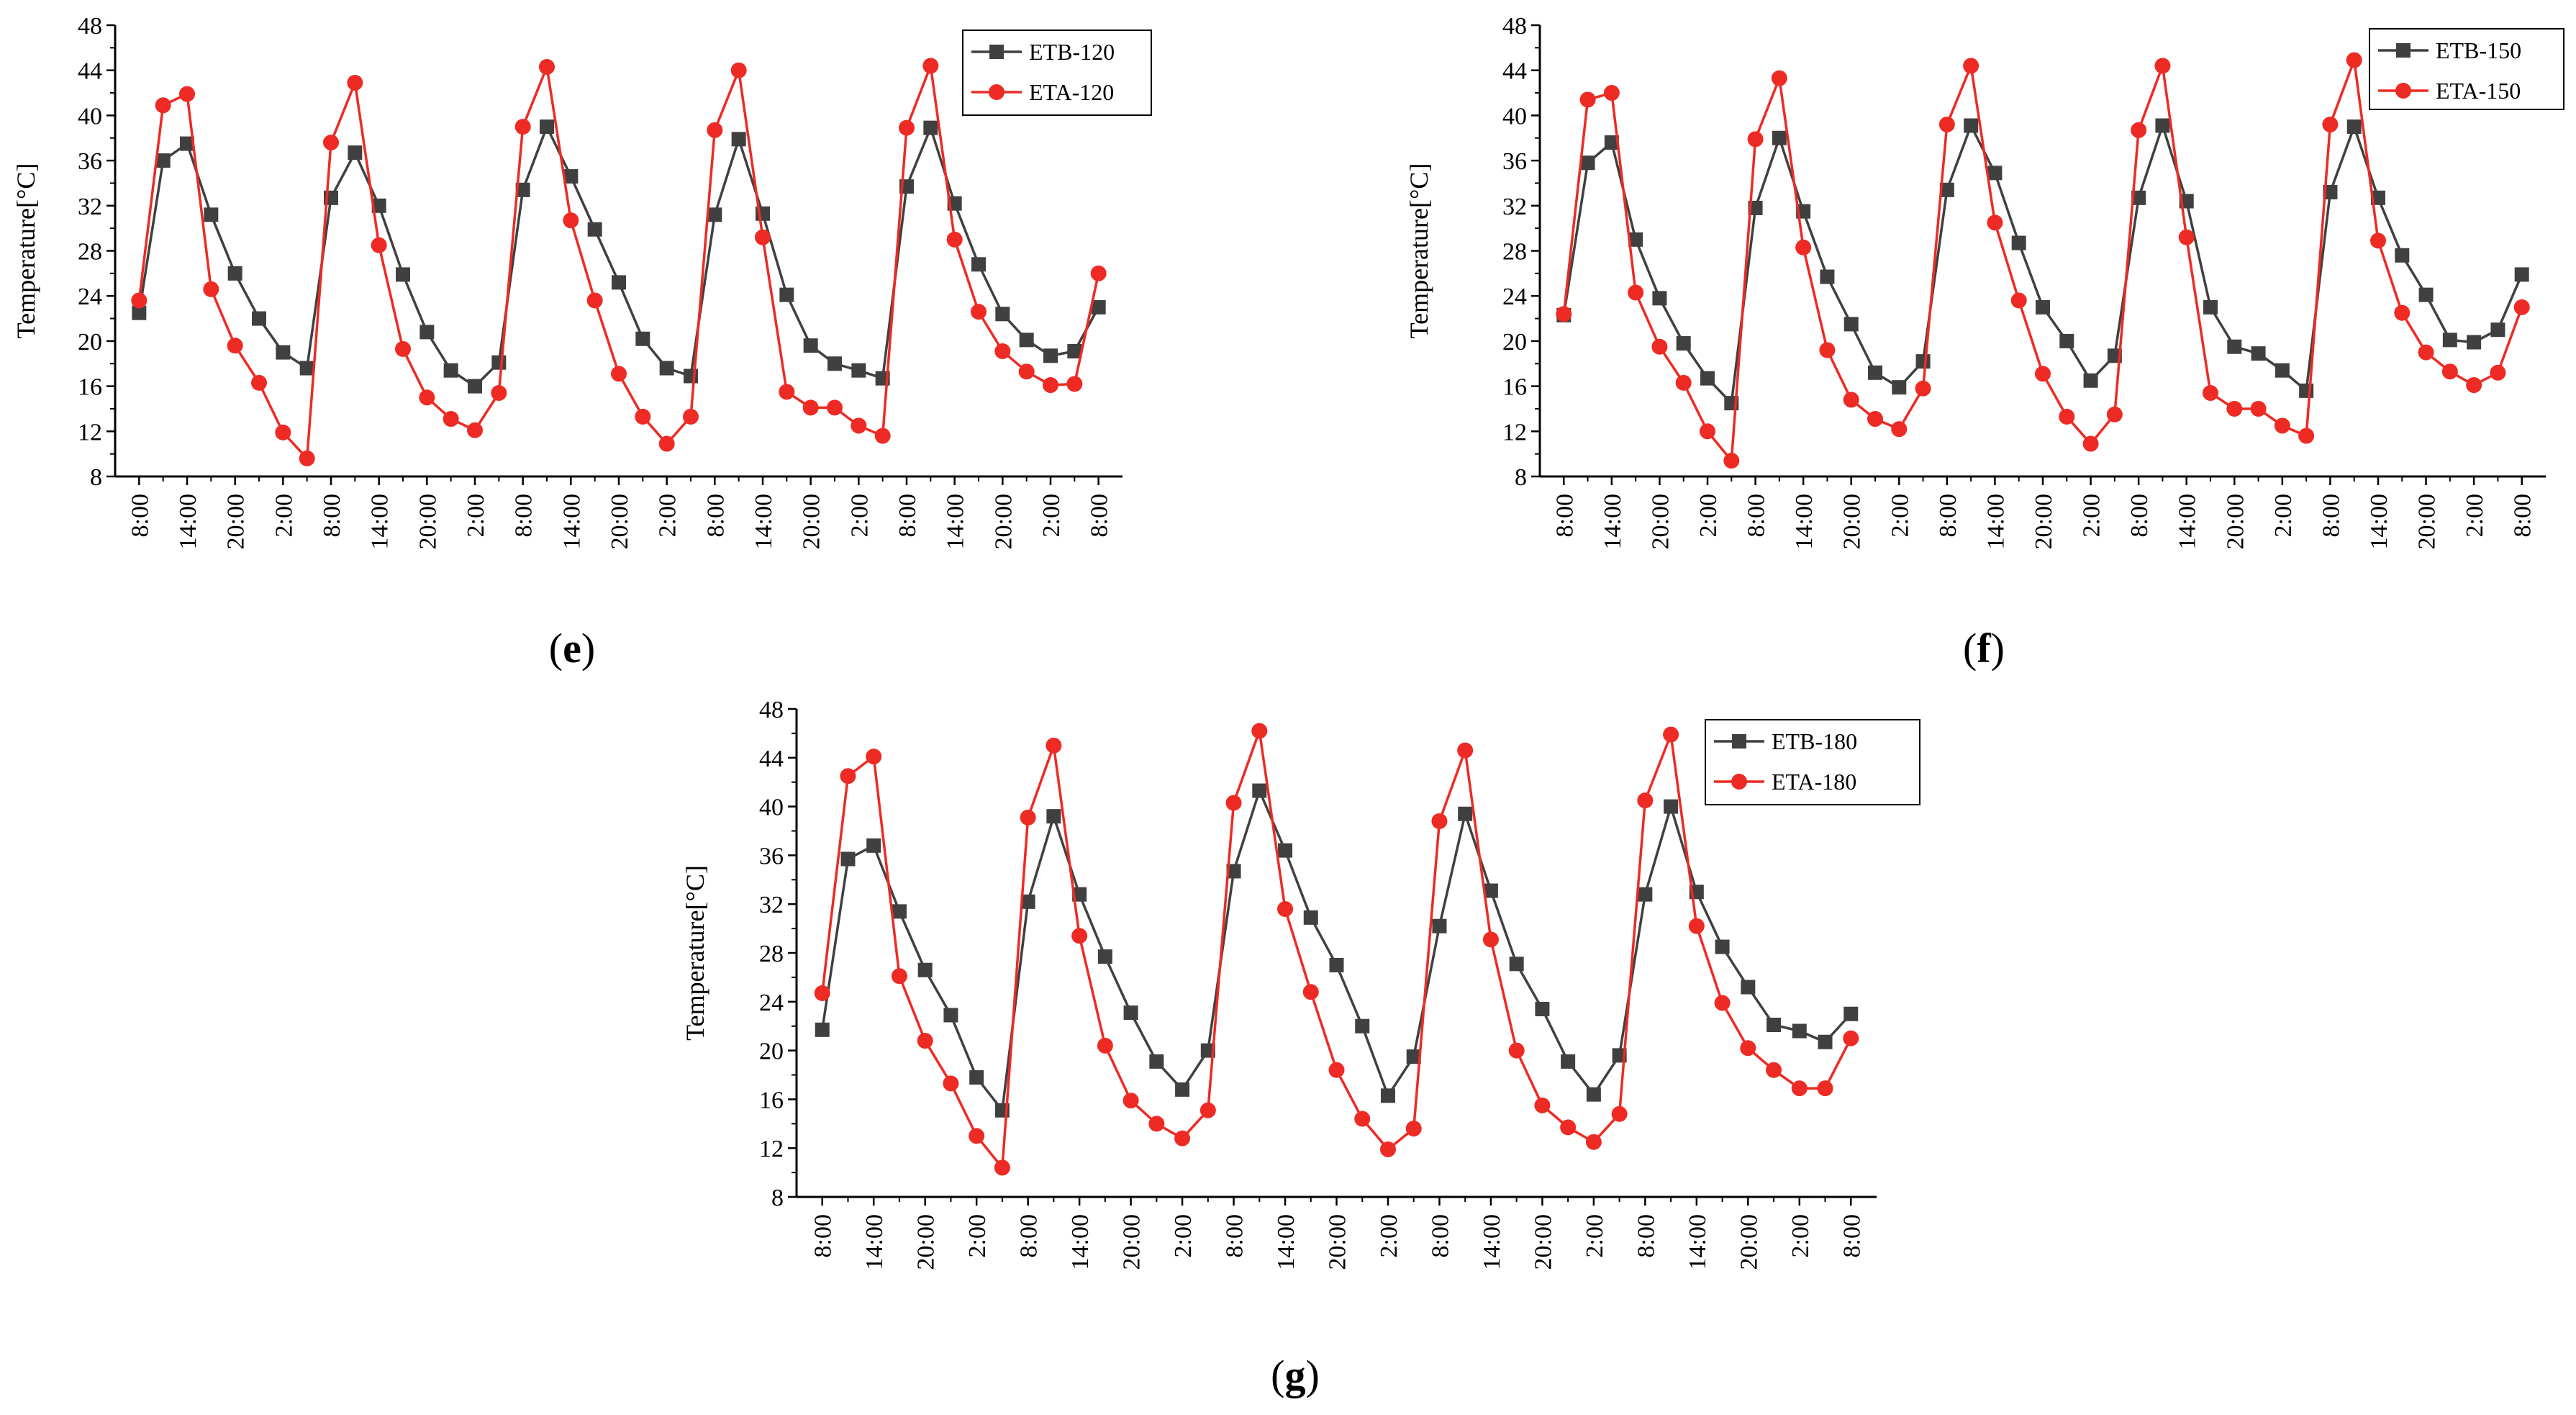 Image resolution: width=2576 pixels, height=1415 pixels. What do you see at coordinates (572, 648) in the screenshot?
I see `panel-label: (e)` at bounding box center [572, 648].